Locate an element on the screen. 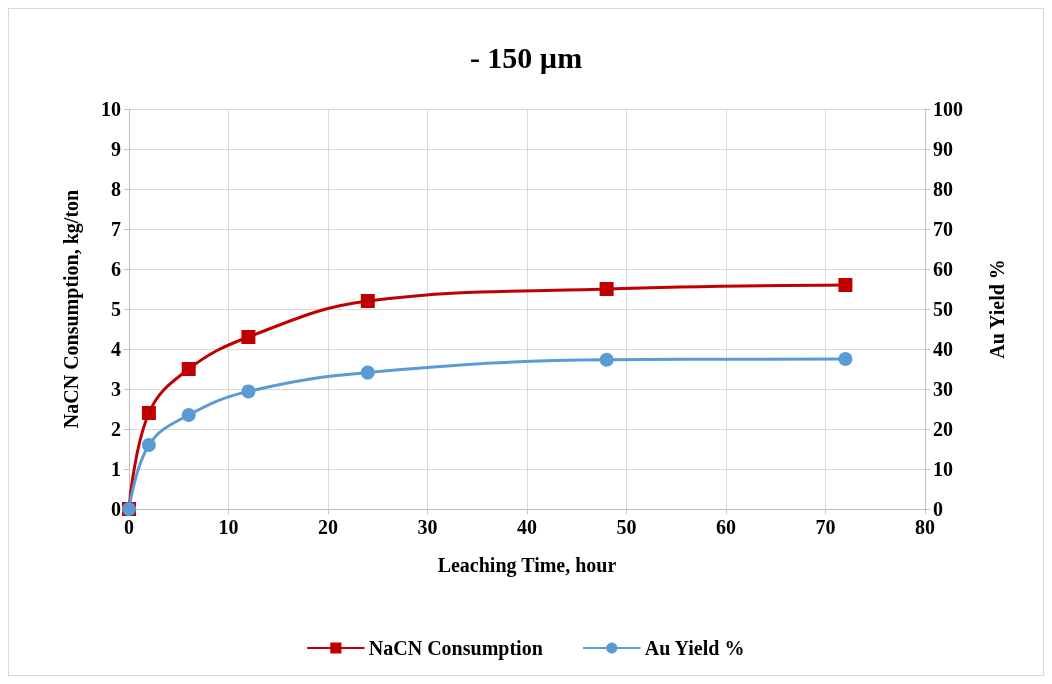 The image size is (1052, 684). y2-axis-title: Au Yield % is located at coordinates (997, 309).